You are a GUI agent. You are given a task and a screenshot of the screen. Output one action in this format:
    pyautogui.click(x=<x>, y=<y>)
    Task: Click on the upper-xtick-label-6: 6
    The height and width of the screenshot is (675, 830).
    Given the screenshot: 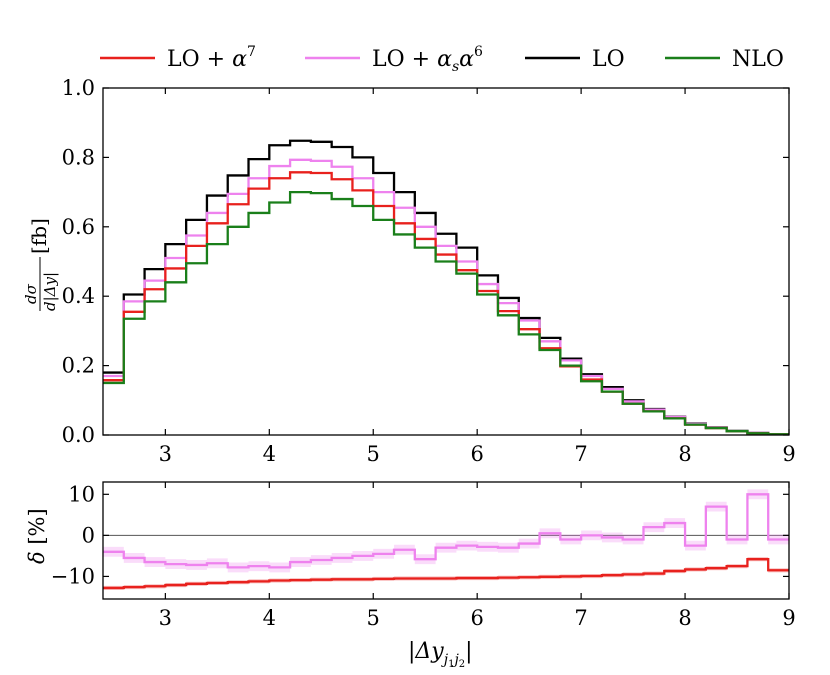 What is the action you would take?
    pyautogui.click(x=476, y=454)
    